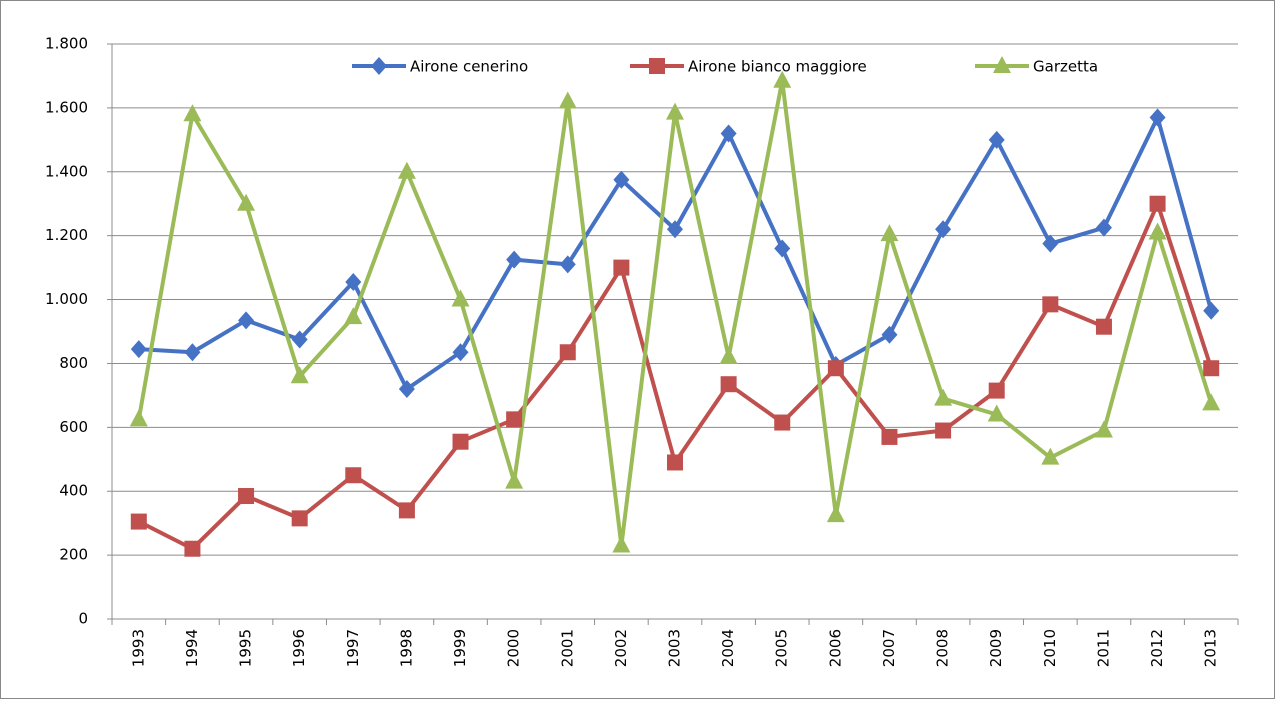  Describe the element at coordinates (299, 648) in the screenshot. I see `x-tick-label: 1996` at that location.